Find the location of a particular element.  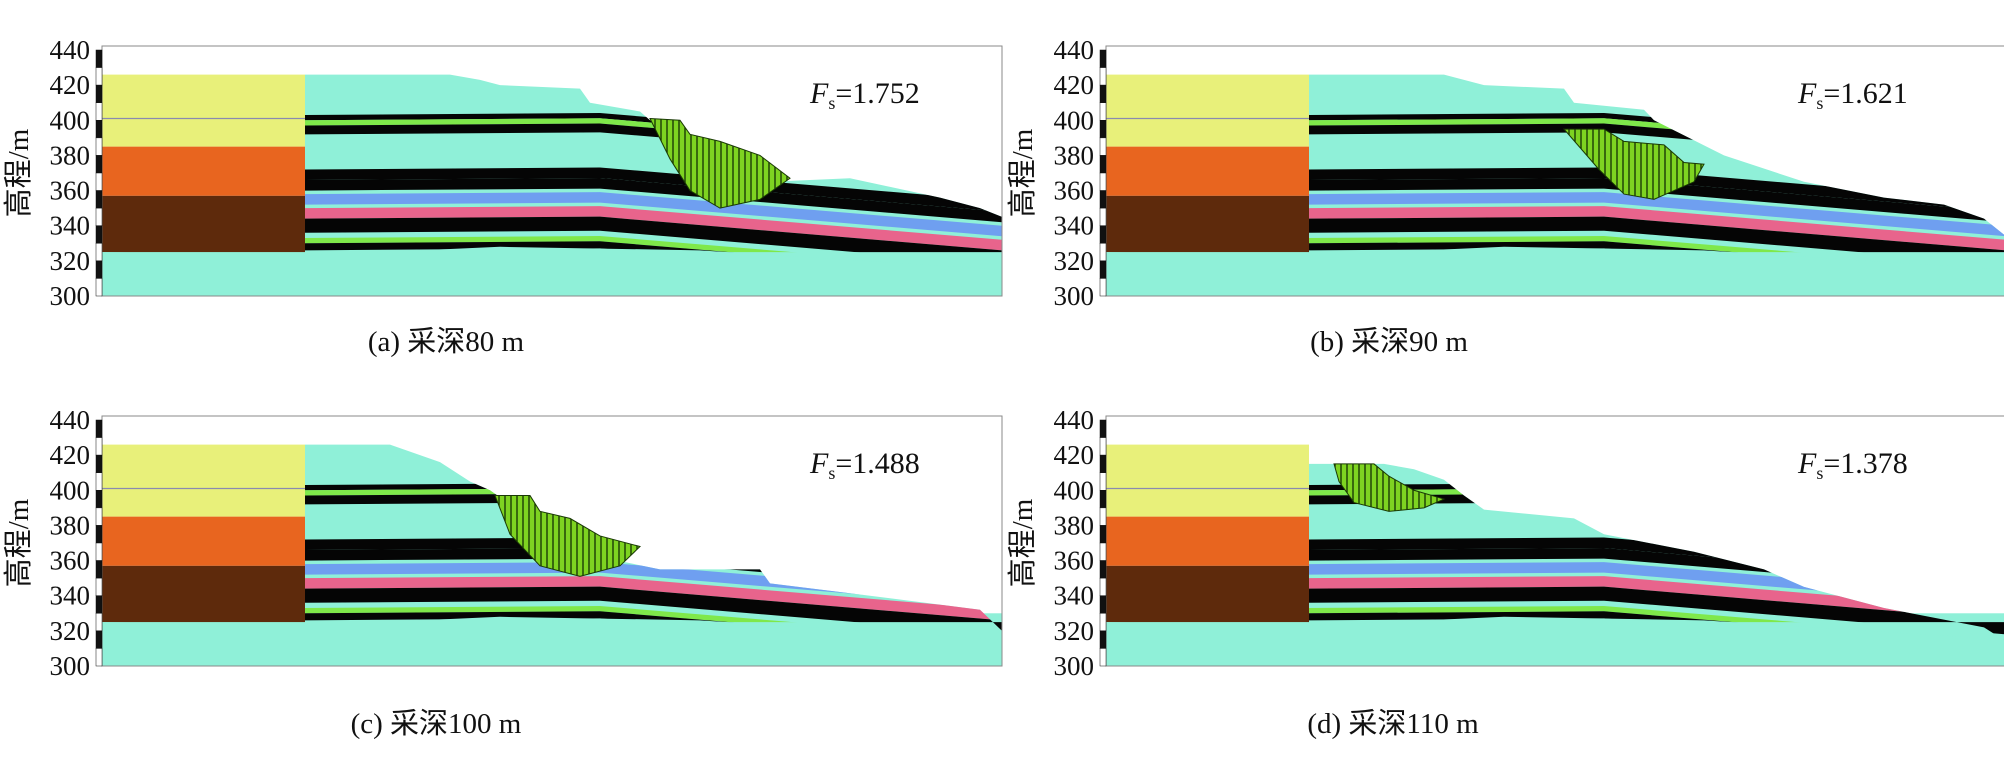

factor-of-safety-label: Fs=1.752 is located at coordinates (864, 95).